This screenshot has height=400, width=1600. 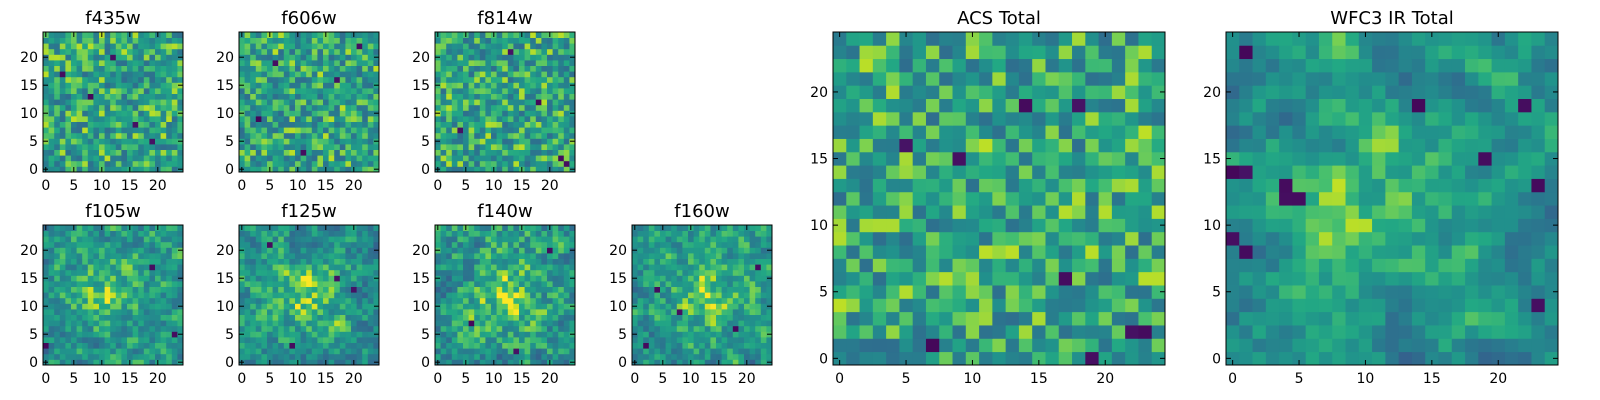 What do you see at coordinates (437, 379) in the screenshot?
I see `x-tick-label: 0` at bounding box center [437, 379].